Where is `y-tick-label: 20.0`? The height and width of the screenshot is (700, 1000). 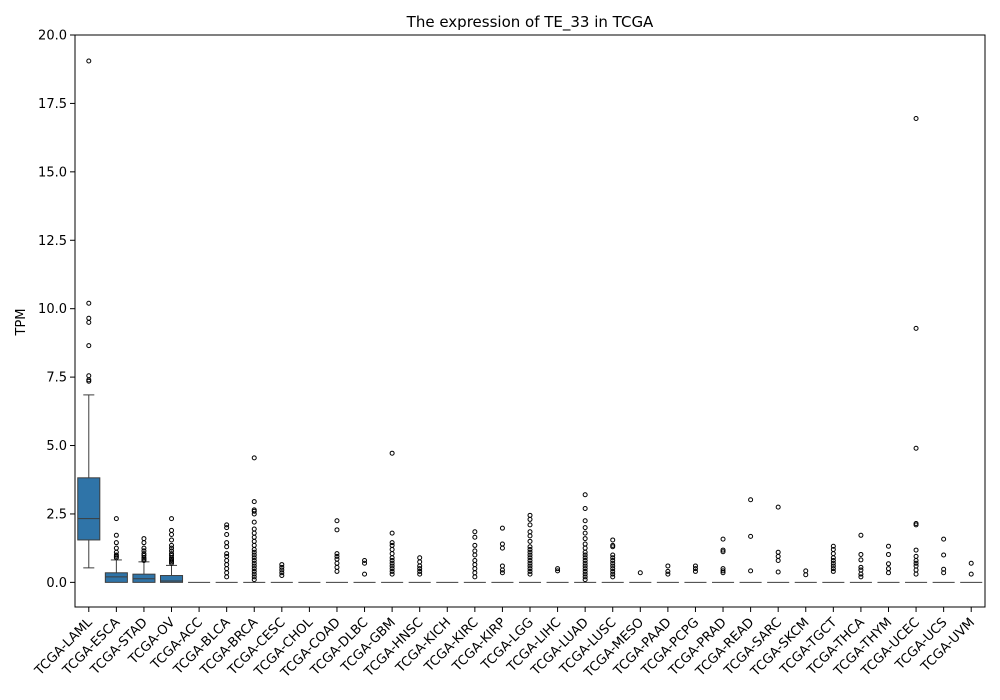 y-tick-label: 20.0 is located at coordinates (52, 36).